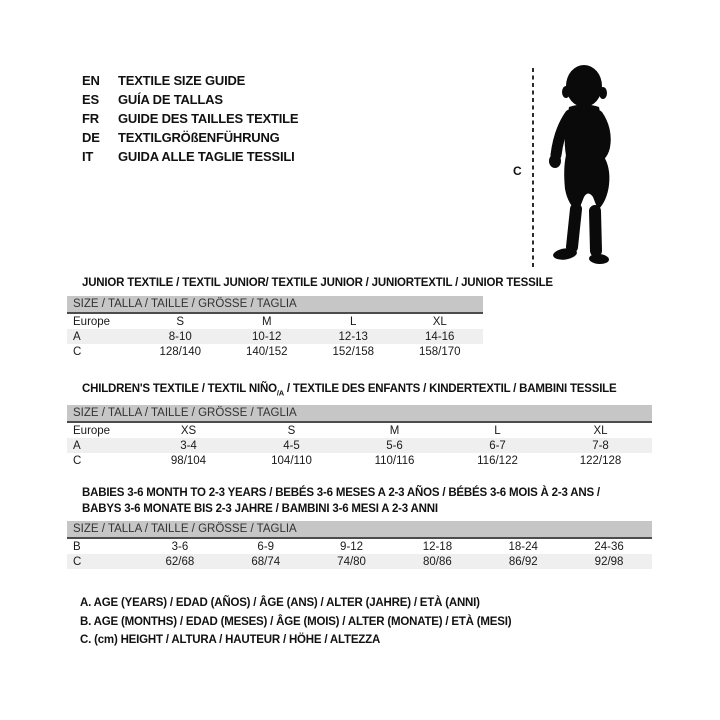 The height and width of the screenshot is (720, 720). I want to click on table-cell: 18-24, so click(523, 546).